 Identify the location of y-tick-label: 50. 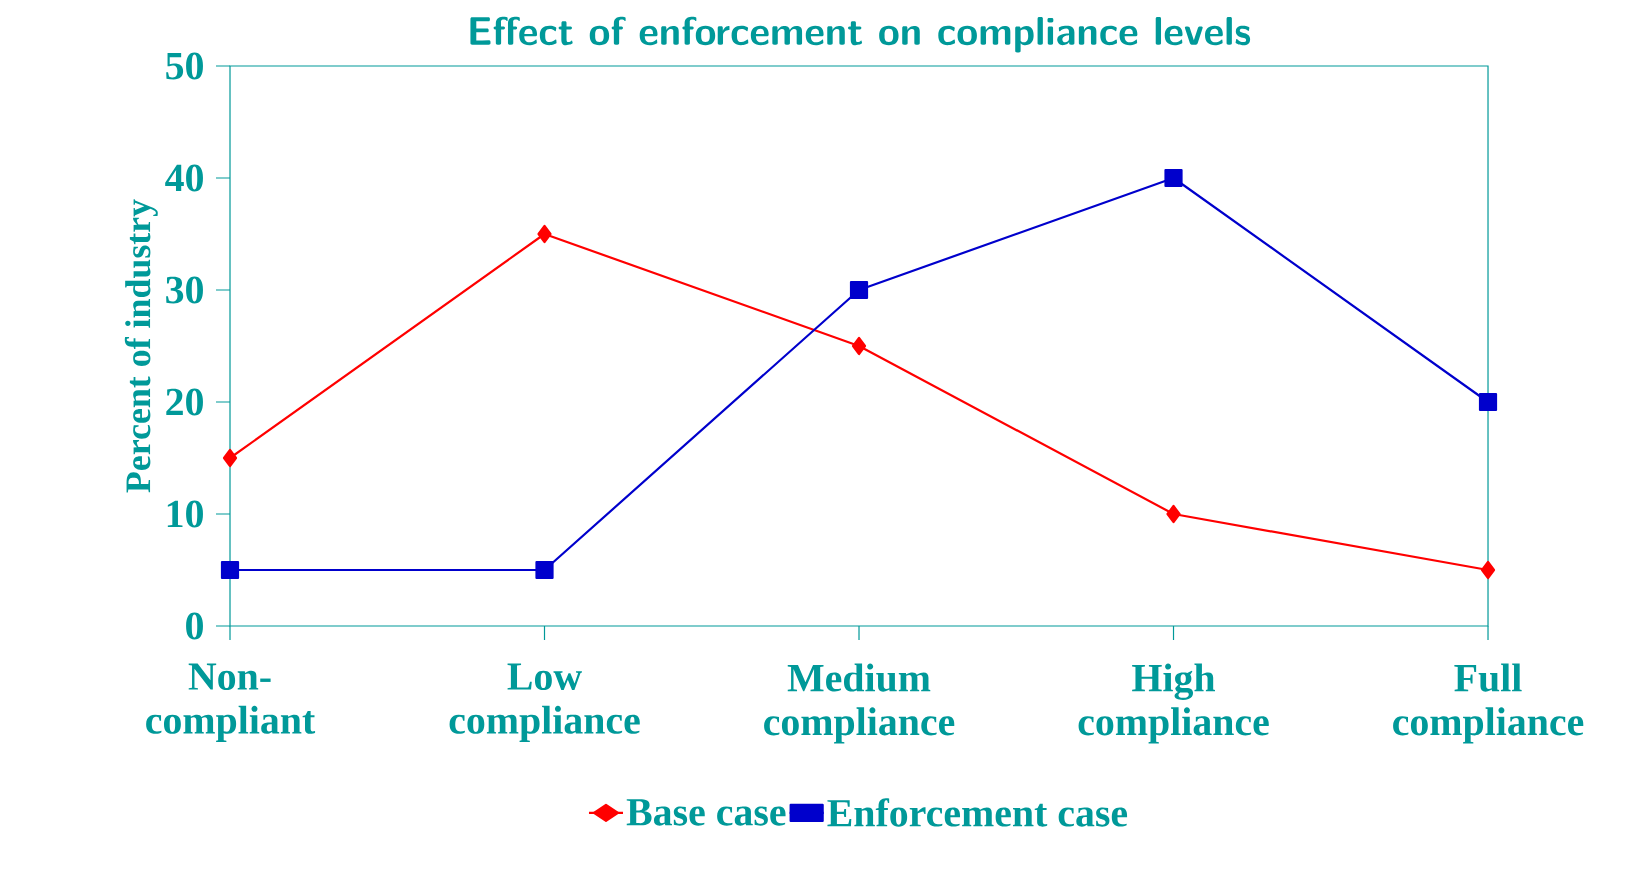
(184, 66).